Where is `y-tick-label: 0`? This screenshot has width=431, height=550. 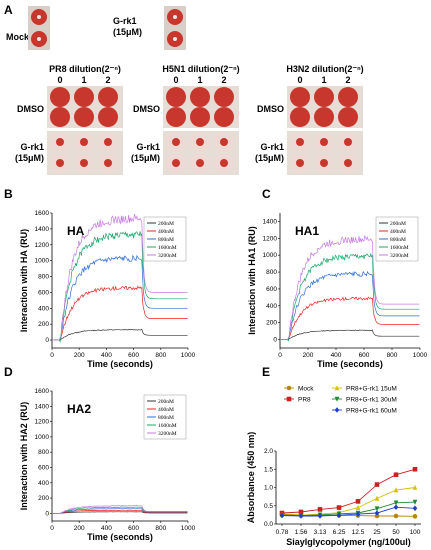 y-tick-label: 0 is located at coordinates (47, 513).